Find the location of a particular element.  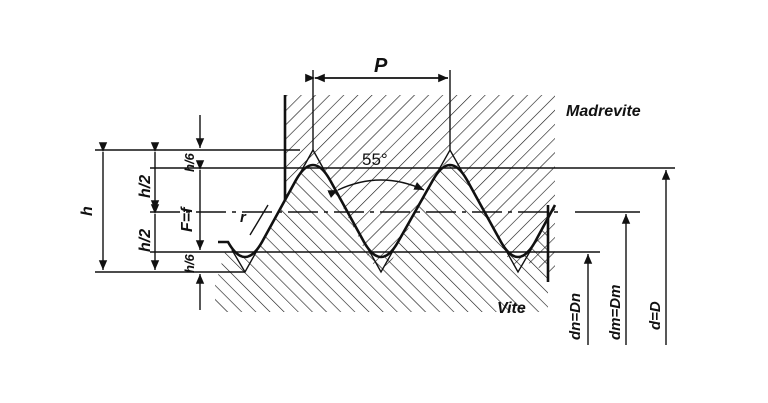

nut-label: Madrevite is located at coordinates (603, 111).